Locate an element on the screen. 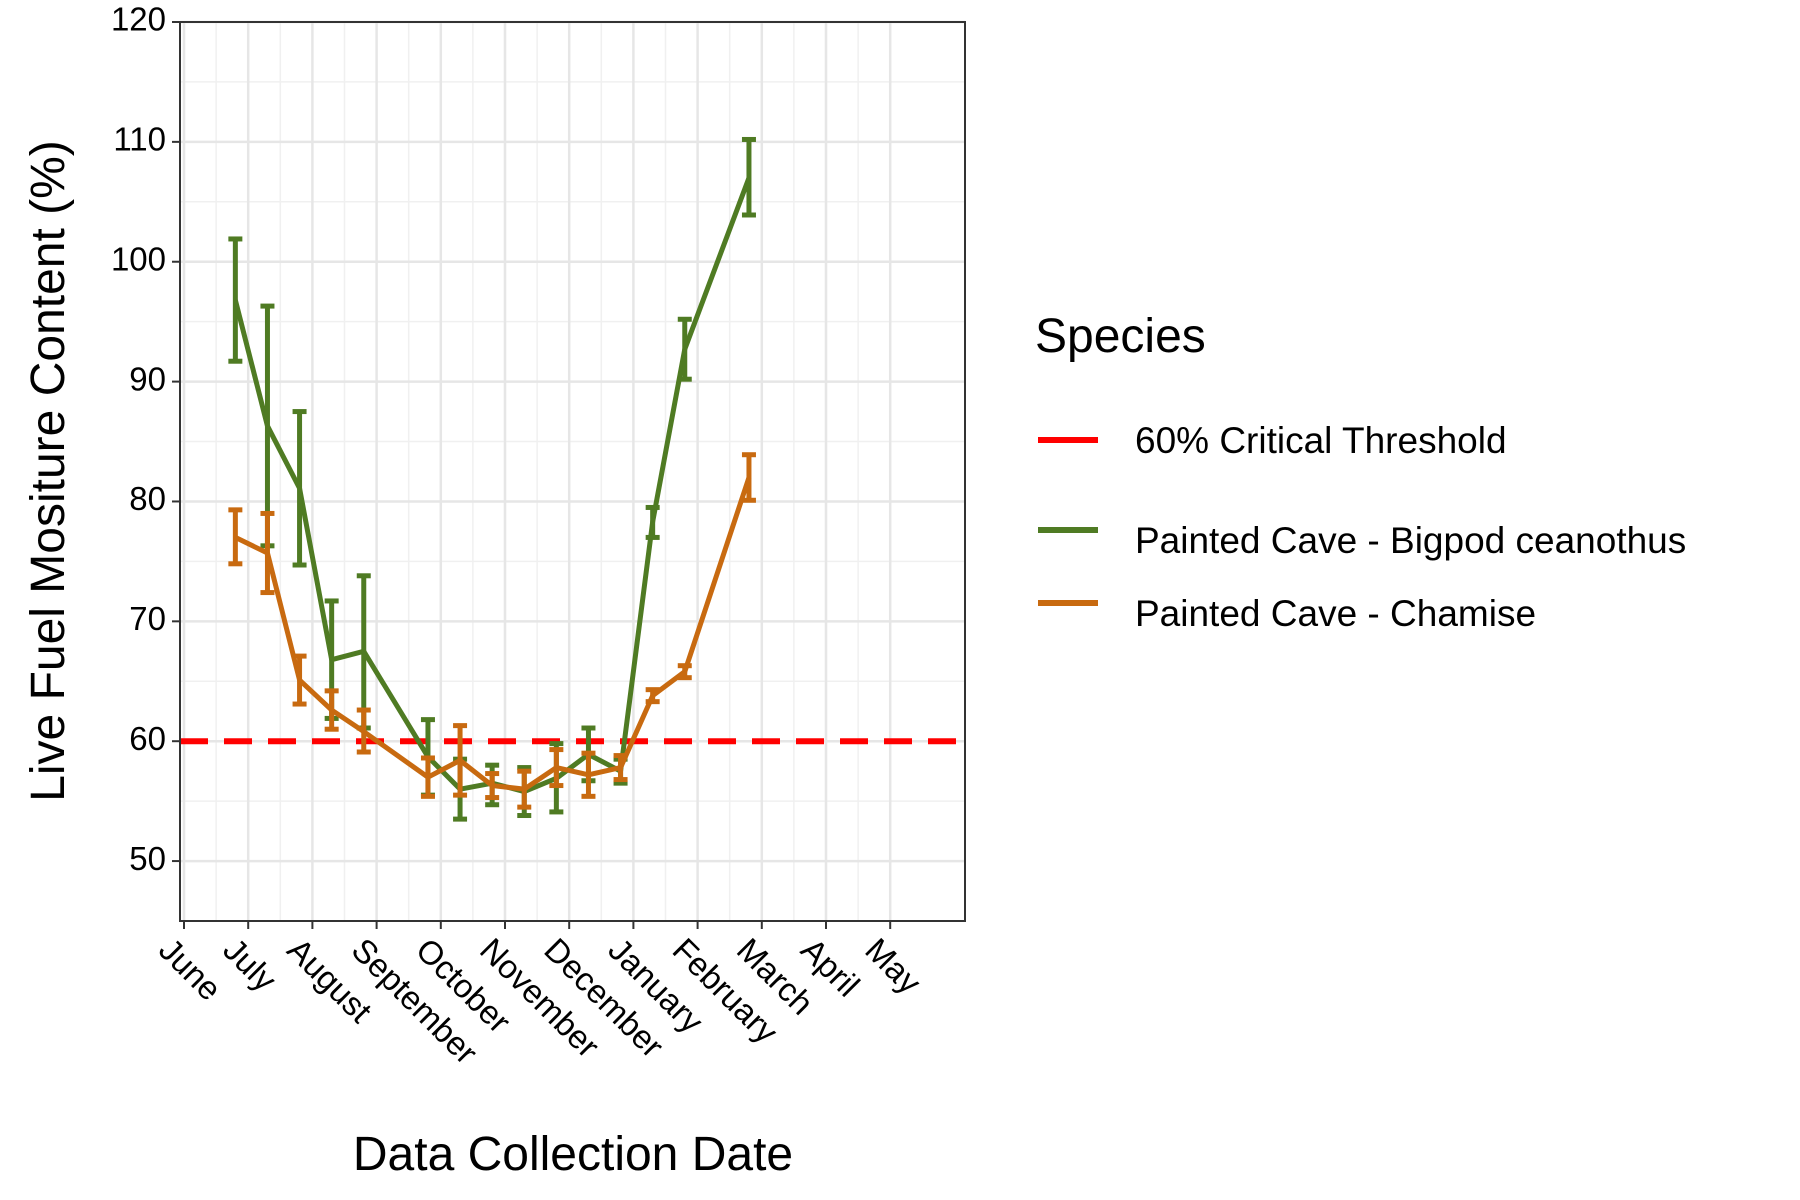 This screenshot has height=1200, width=1800. x-axis-title: Data Collection Date is located at coordinates (573, 1154).